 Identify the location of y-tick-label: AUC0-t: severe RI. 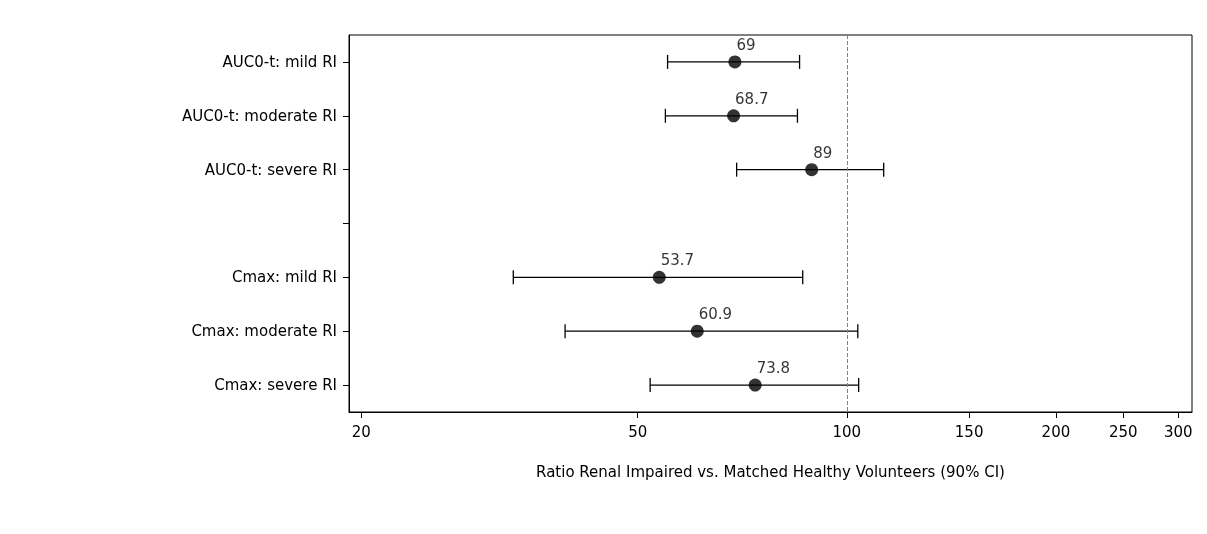
(270, 169).